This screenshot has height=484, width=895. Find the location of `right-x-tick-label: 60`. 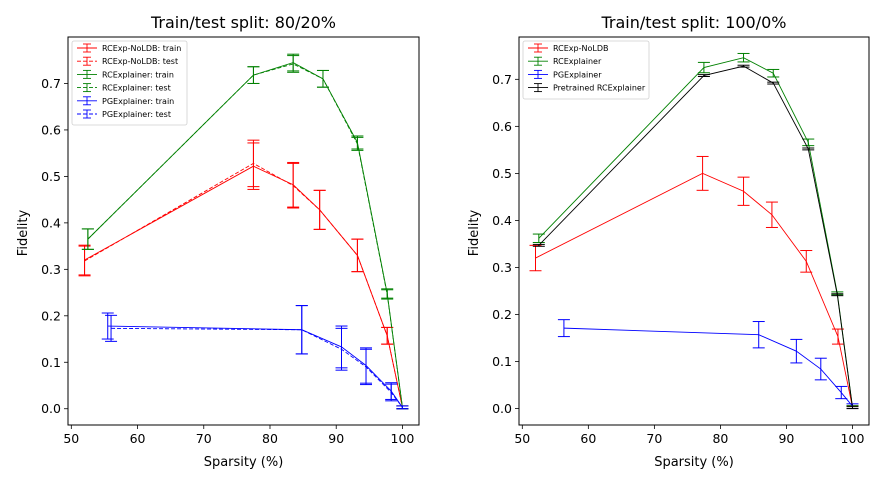

right-x-tick-label: 60 is located at coordinates (588, 438).